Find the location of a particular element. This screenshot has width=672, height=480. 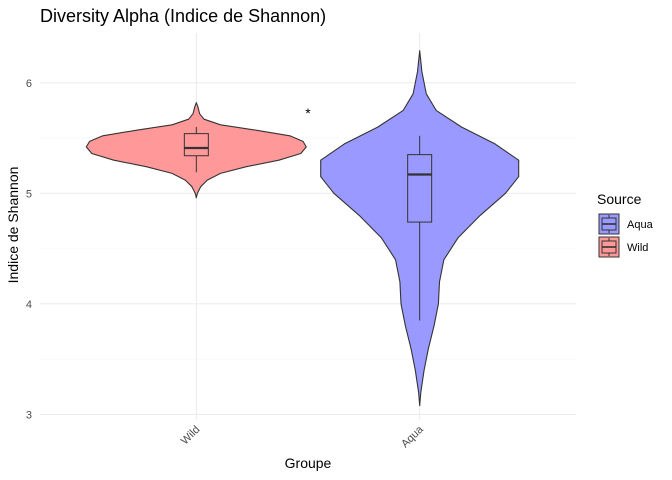

y-tick-label: 5 is located at coordinates (29, 194).